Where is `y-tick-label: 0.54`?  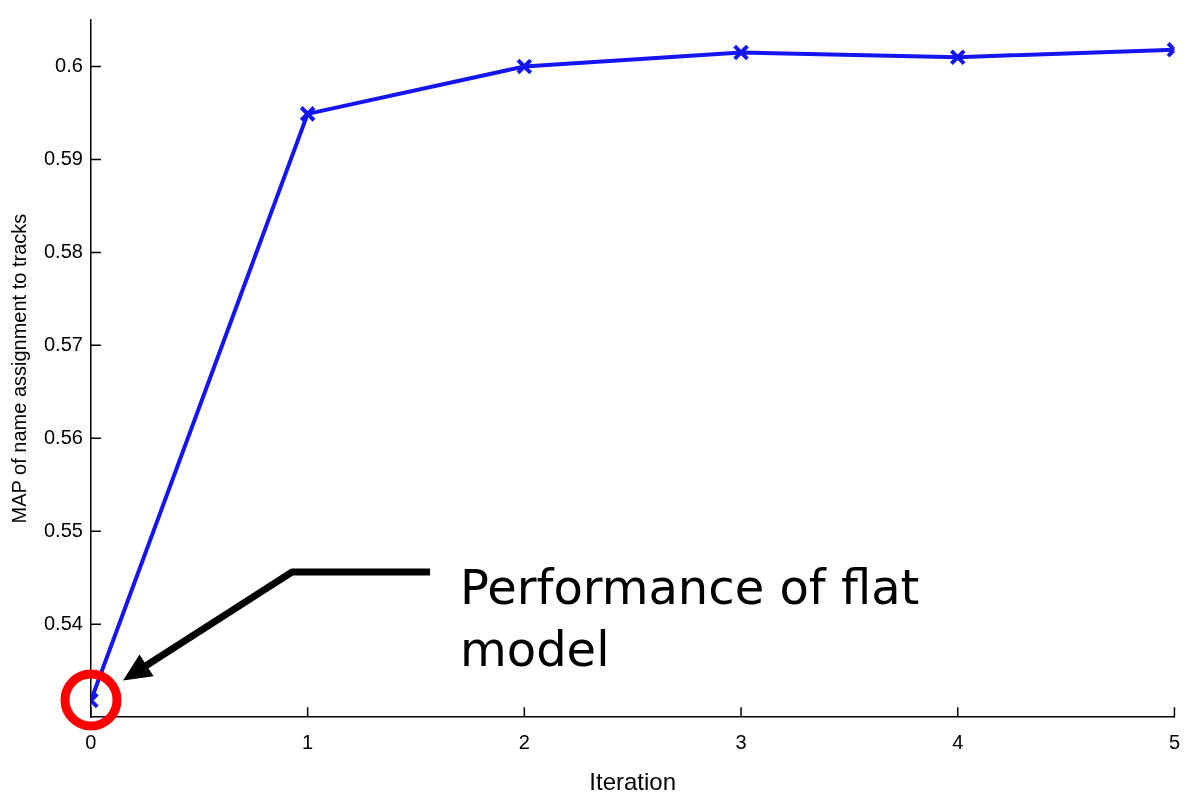
y-tick-label: 0.54 is located at coordinates (63, 622).